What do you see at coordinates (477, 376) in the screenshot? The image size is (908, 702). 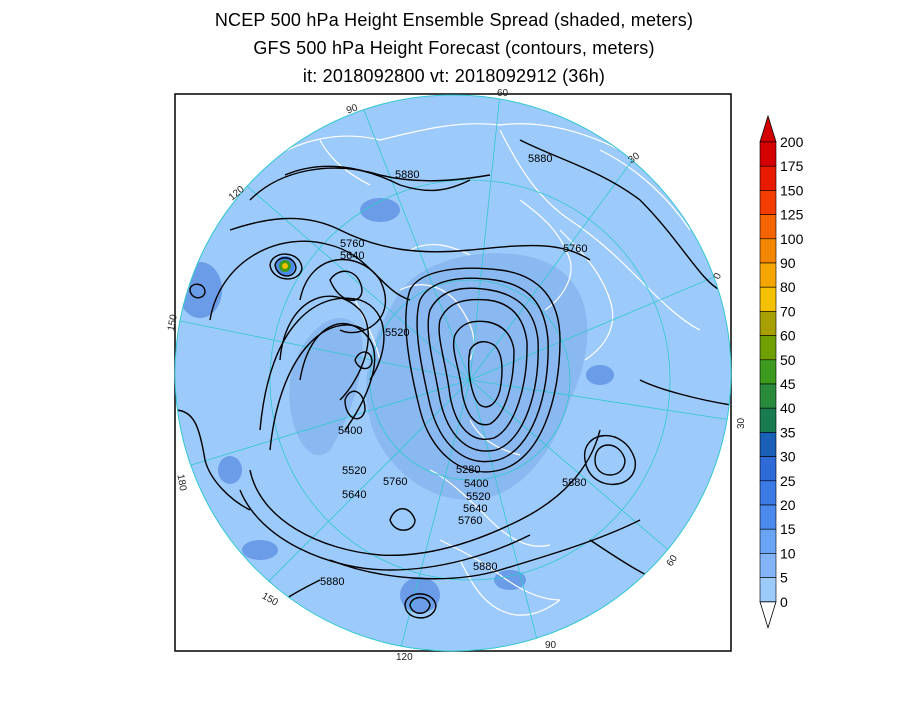 I see `spread-land-shade` at bounding box center [477, 376].